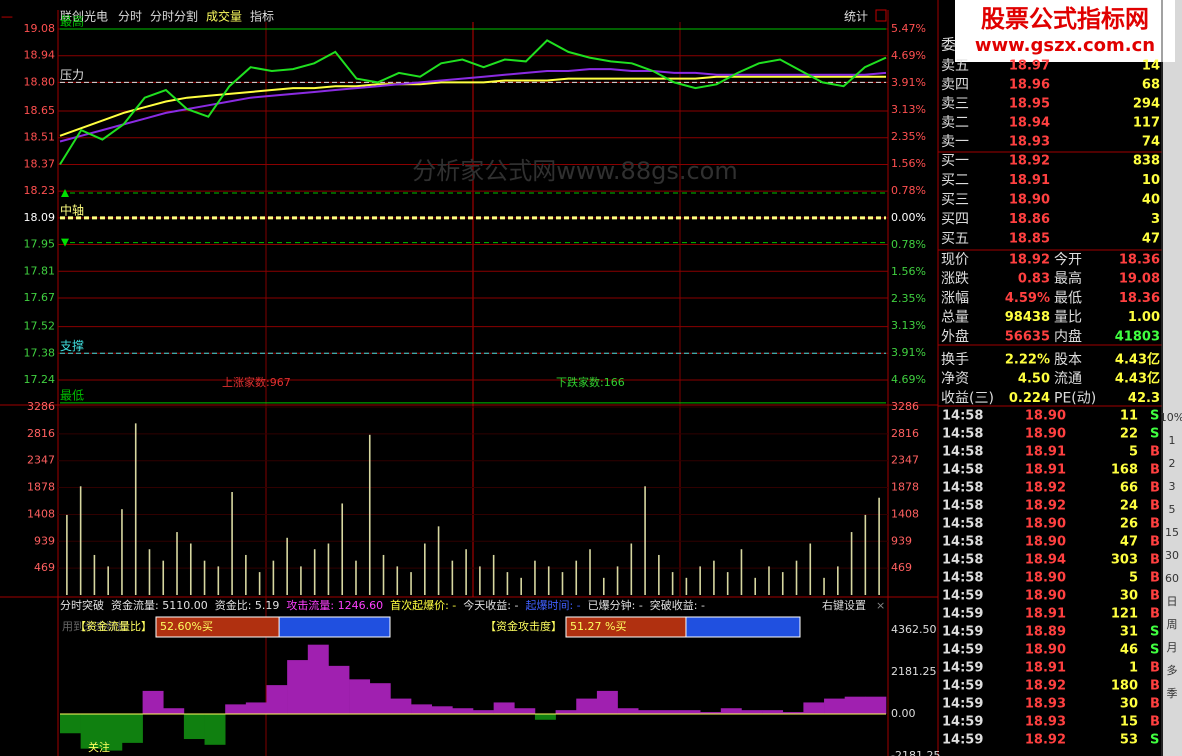 The image size is (1182, 756). What do you see at coordinates (903, 713) in the screenshot?
I see `y2-tick-label: 0.00` at bounding box center [903, 713].